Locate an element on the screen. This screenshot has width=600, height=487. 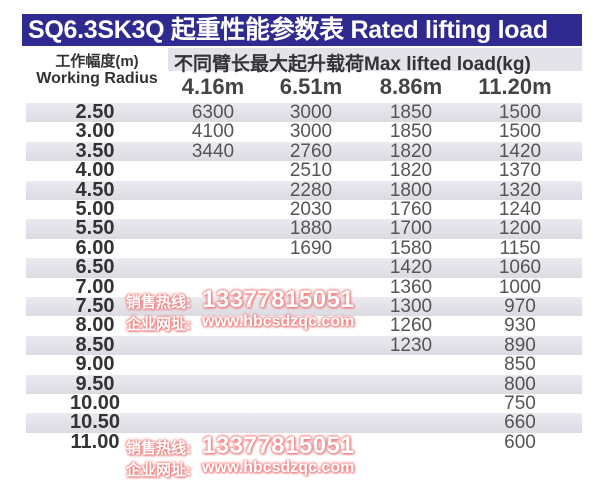
table-row: 3.50 3440 2760 1820 1420 is located at coordinates (304, 150).